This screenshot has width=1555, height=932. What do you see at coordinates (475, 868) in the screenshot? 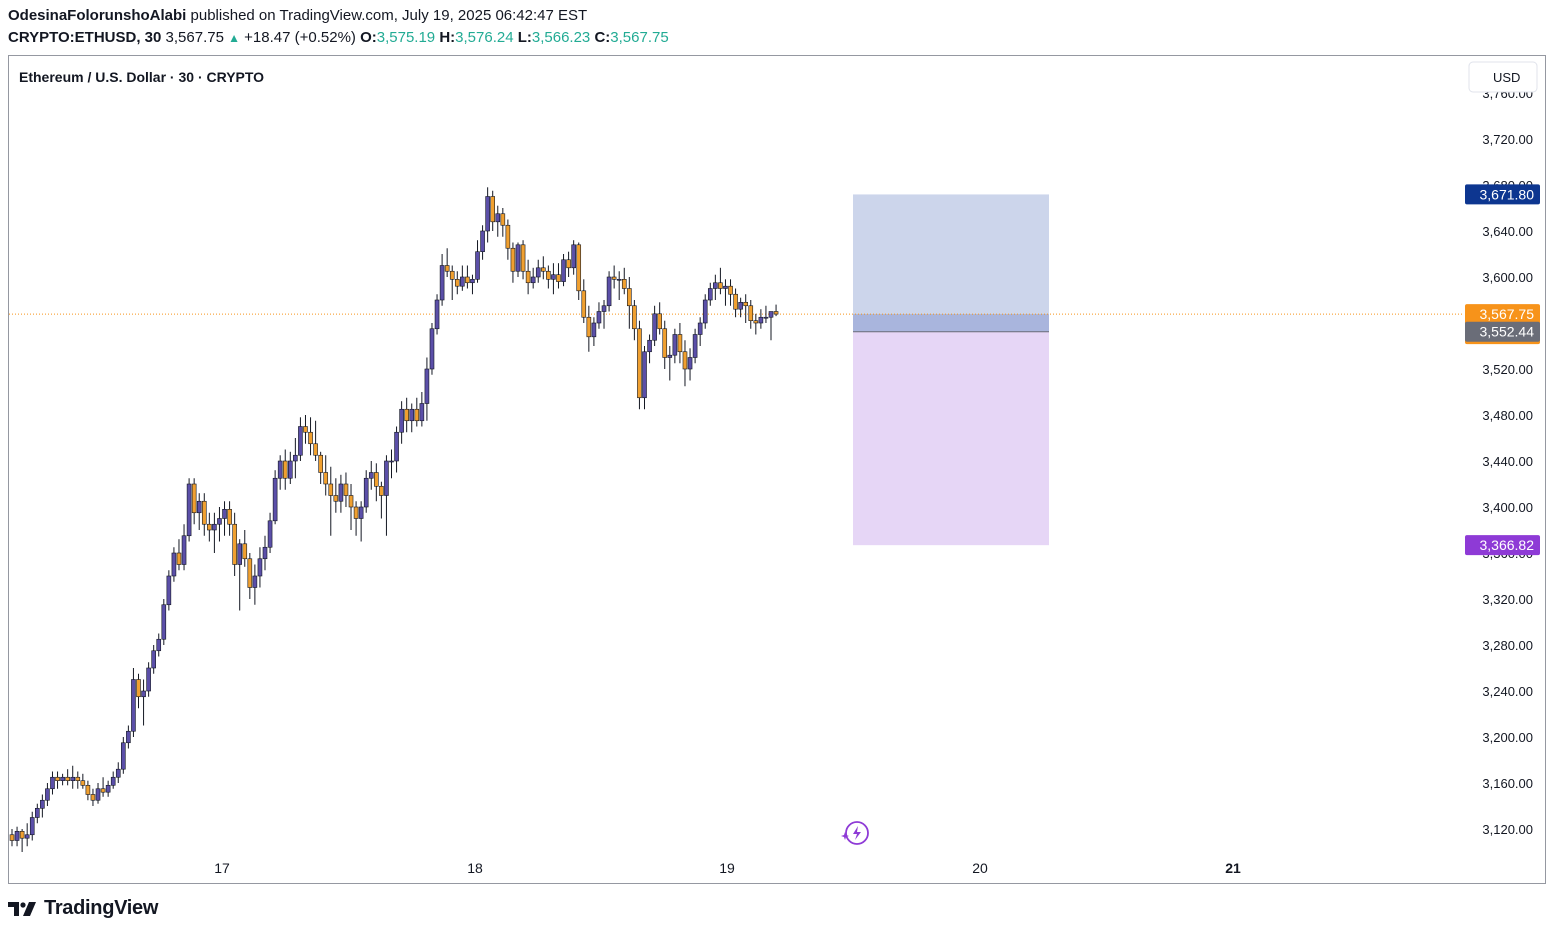
I see `time-tick-label: 18` at bounding box center [475, 868].